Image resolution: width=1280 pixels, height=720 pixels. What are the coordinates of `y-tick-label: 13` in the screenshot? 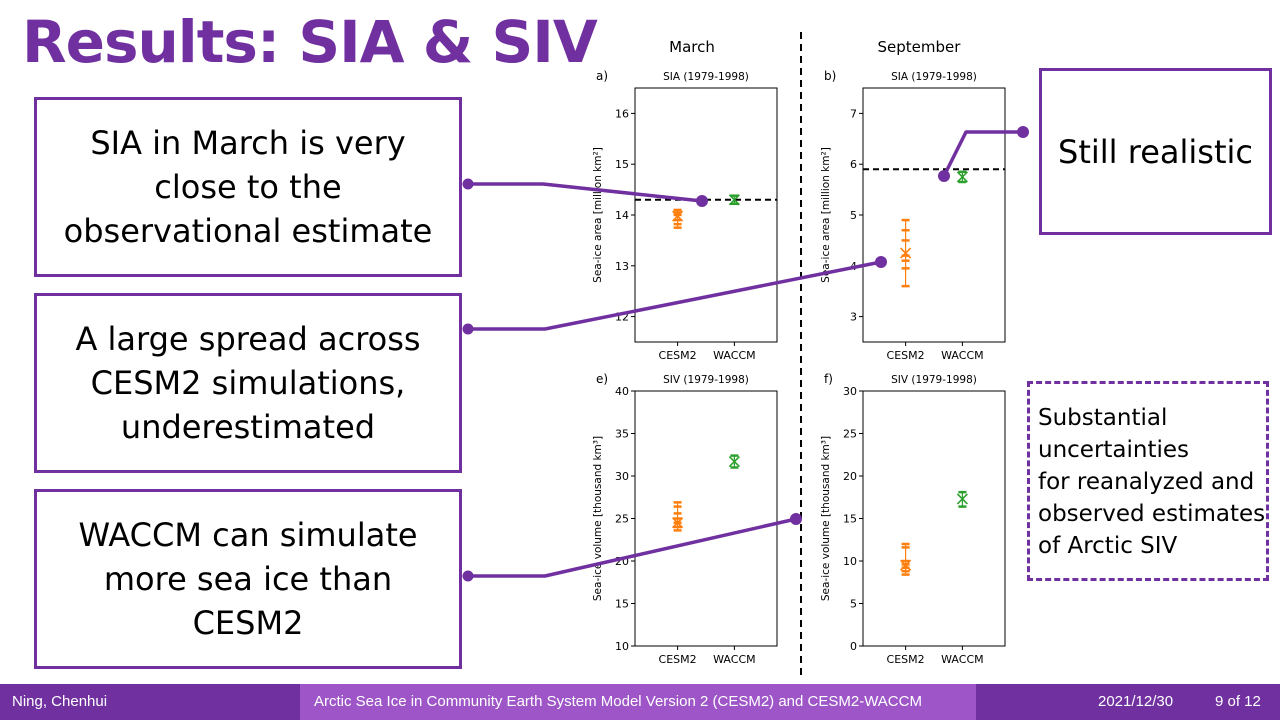 It's located at (622, 266).